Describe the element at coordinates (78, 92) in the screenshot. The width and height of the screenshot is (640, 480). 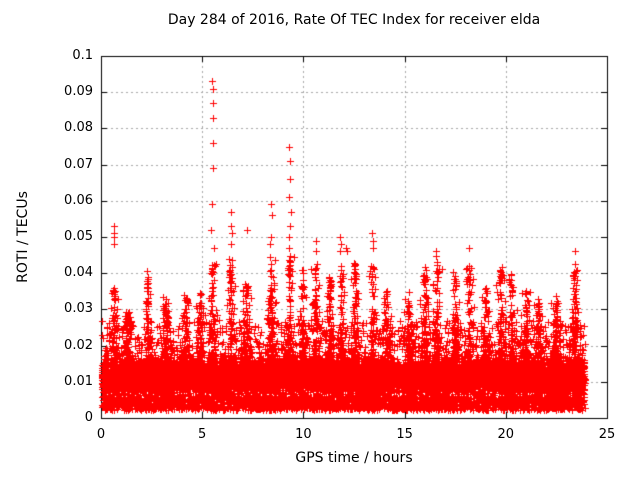
I see `y-tick-label: 0.09` at that location.